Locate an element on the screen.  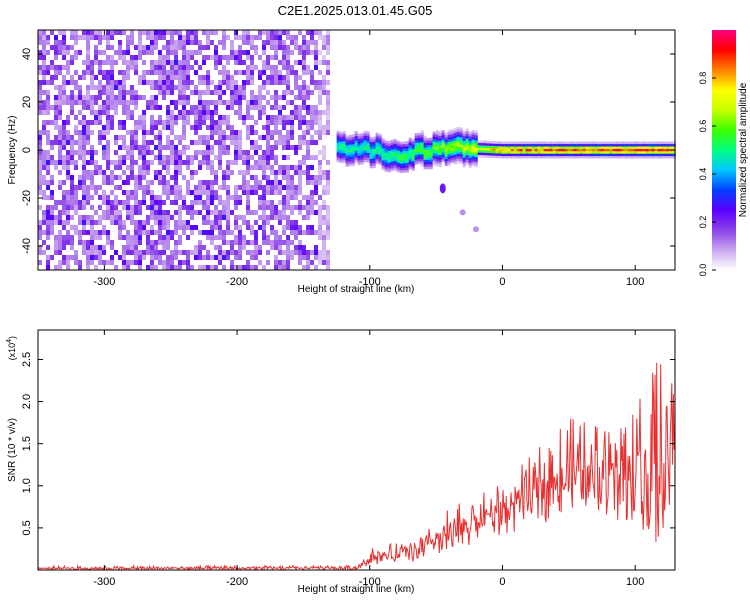
x-tick-label: -100 is located at coordinates (370, 582).